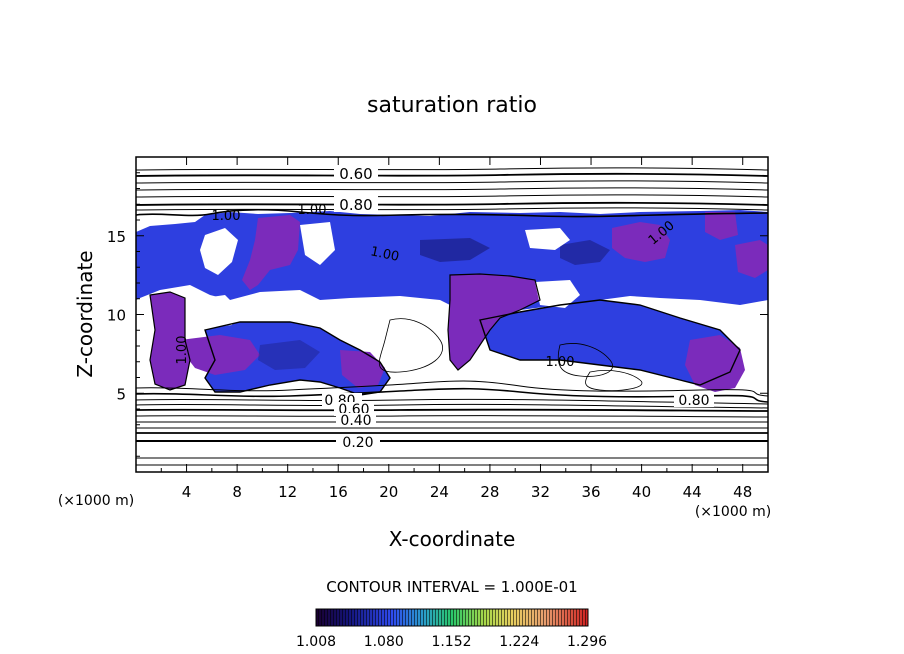 Image resolution: width=904 pixels, height=654 pixels. Describe the element at coordinates (489, 492) in the screenshot. I see `x-tick-label: 28` at that location.